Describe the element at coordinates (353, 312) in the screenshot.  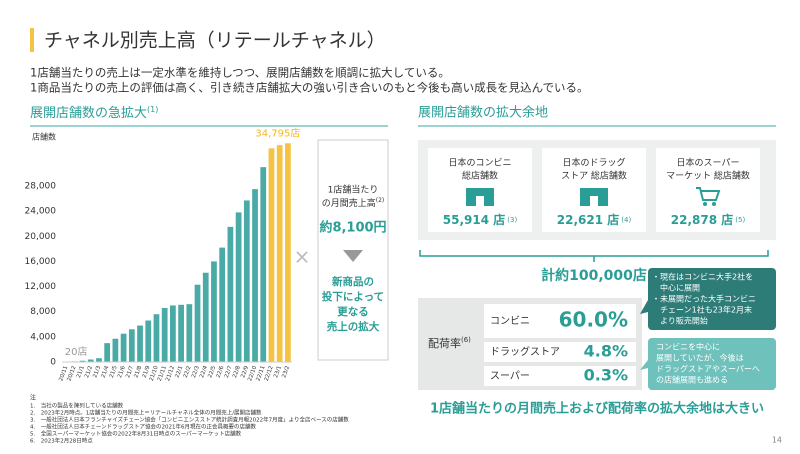
I see `middle-result: 更なる` at that location.